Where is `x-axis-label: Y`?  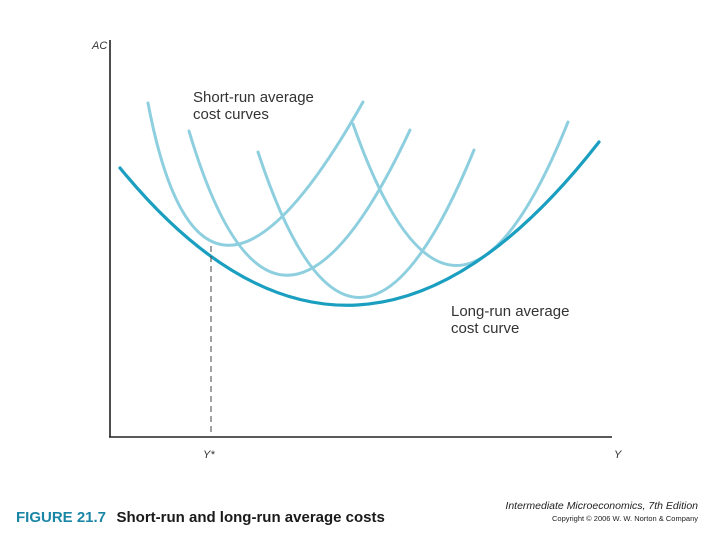 x-axis-label: Y is located at coordinates (618, 455).